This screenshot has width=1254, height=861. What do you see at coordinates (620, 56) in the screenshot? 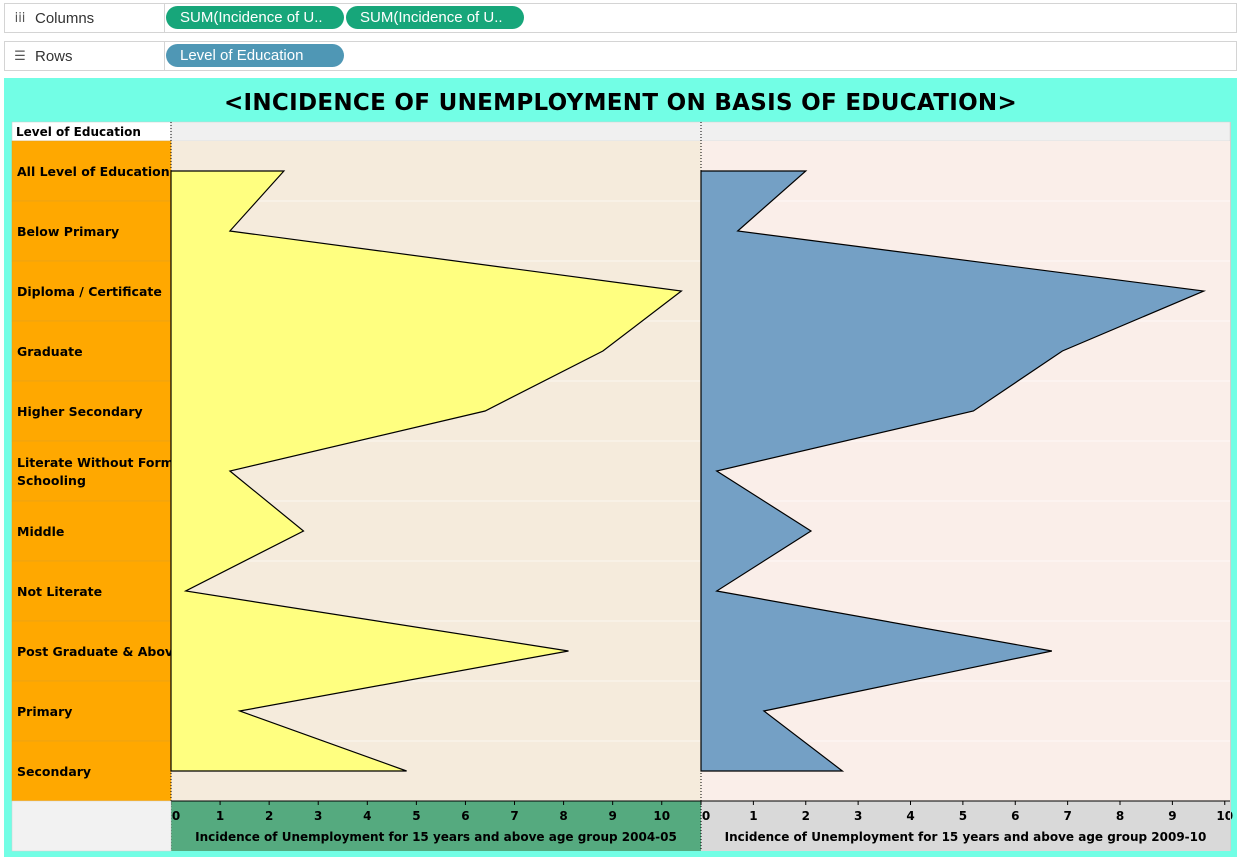
I see `rows-shelf: ☰ Rows Level of Education` at bounding box center [620, 56].